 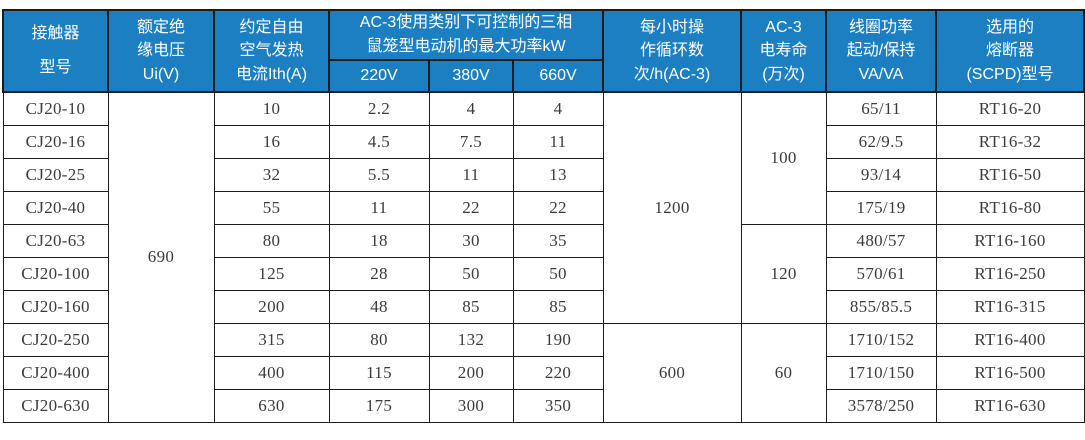 I want to click on header-row-voltages: 220V 380V 660V, so click(x=543, y=76).